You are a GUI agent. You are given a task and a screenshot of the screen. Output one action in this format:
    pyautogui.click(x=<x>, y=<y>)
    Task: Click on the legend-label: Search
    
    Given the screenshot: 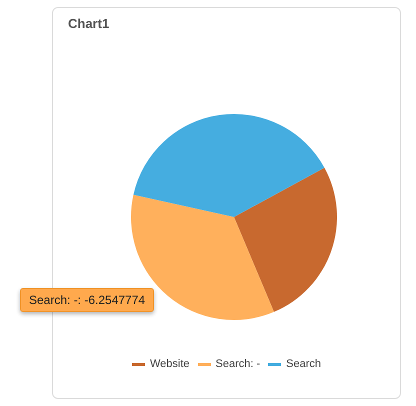 What is the action you would take?
    pyautogui.click(x=304, y=364)
    